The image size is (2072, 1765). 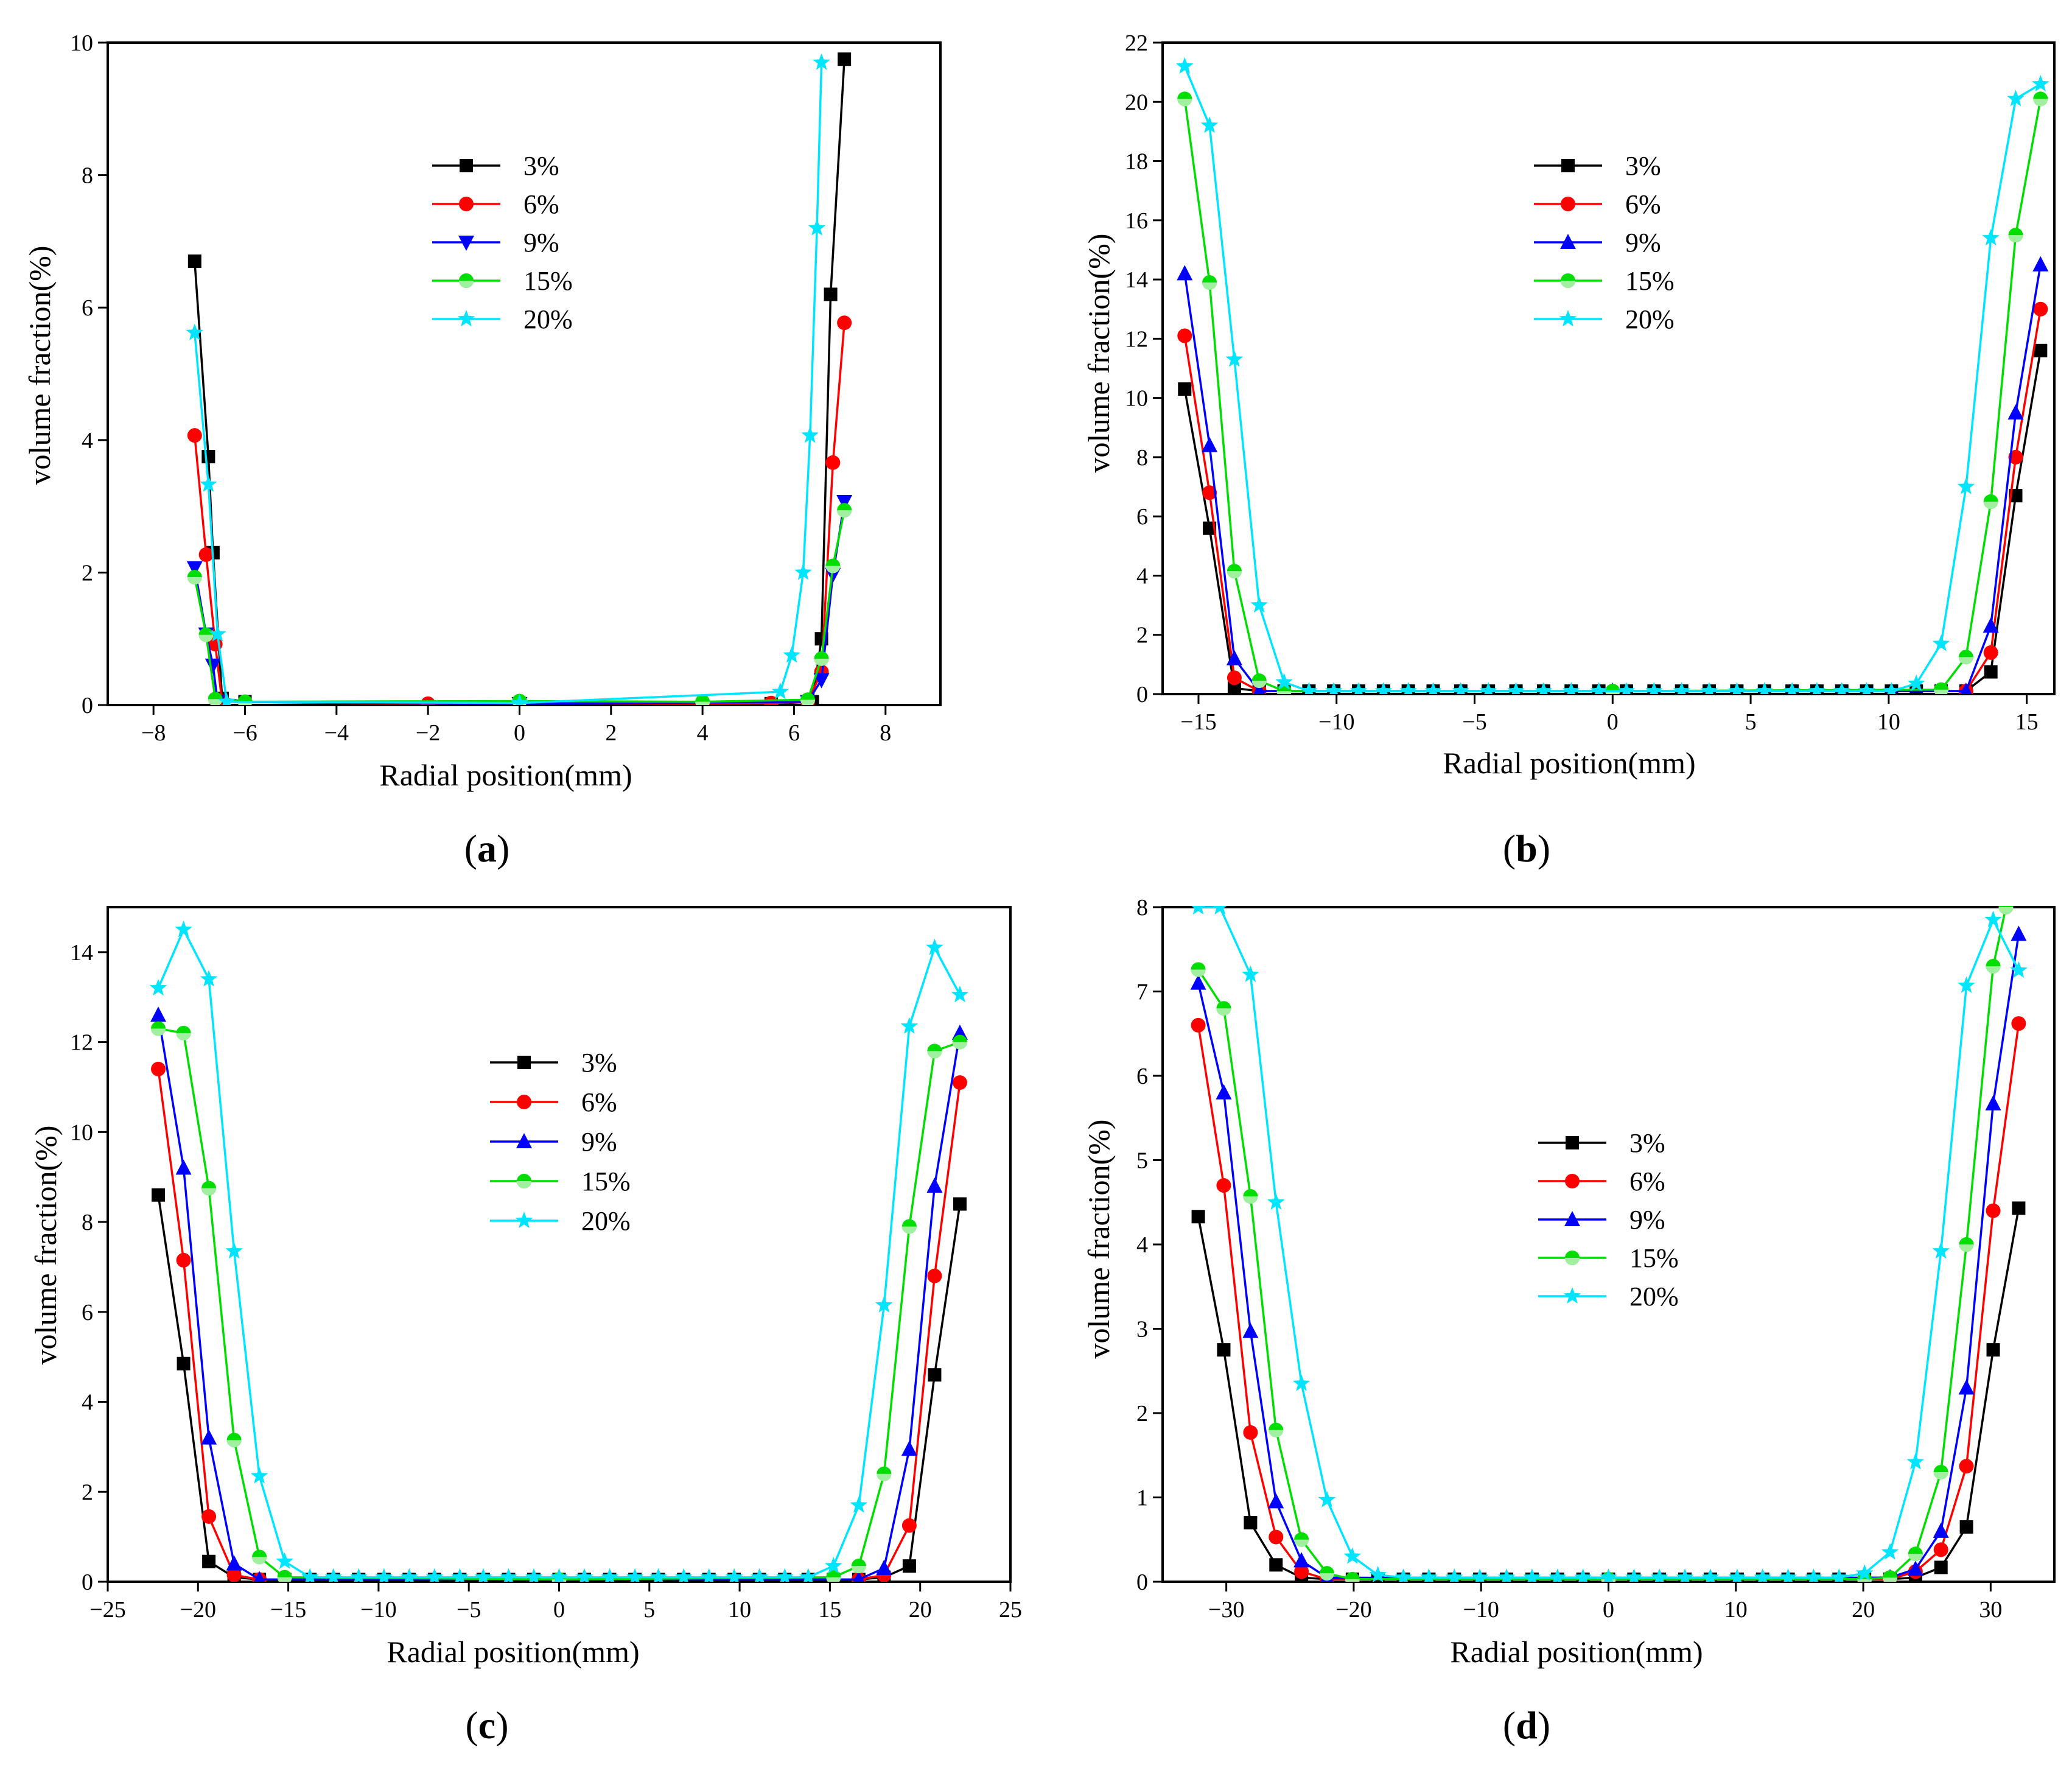 I want to click on x-axis-label: Radial position(mm), so click(x=1577, y=1652).